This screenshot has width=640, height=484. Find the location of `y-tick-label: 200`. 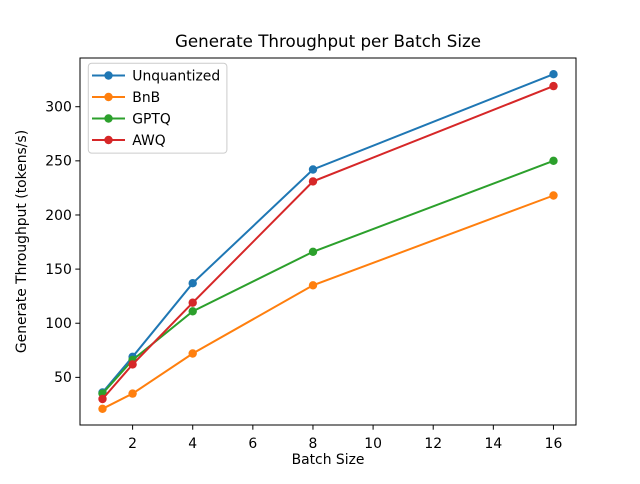

y-tick-label: 200 is located at coordinates (58, 216).